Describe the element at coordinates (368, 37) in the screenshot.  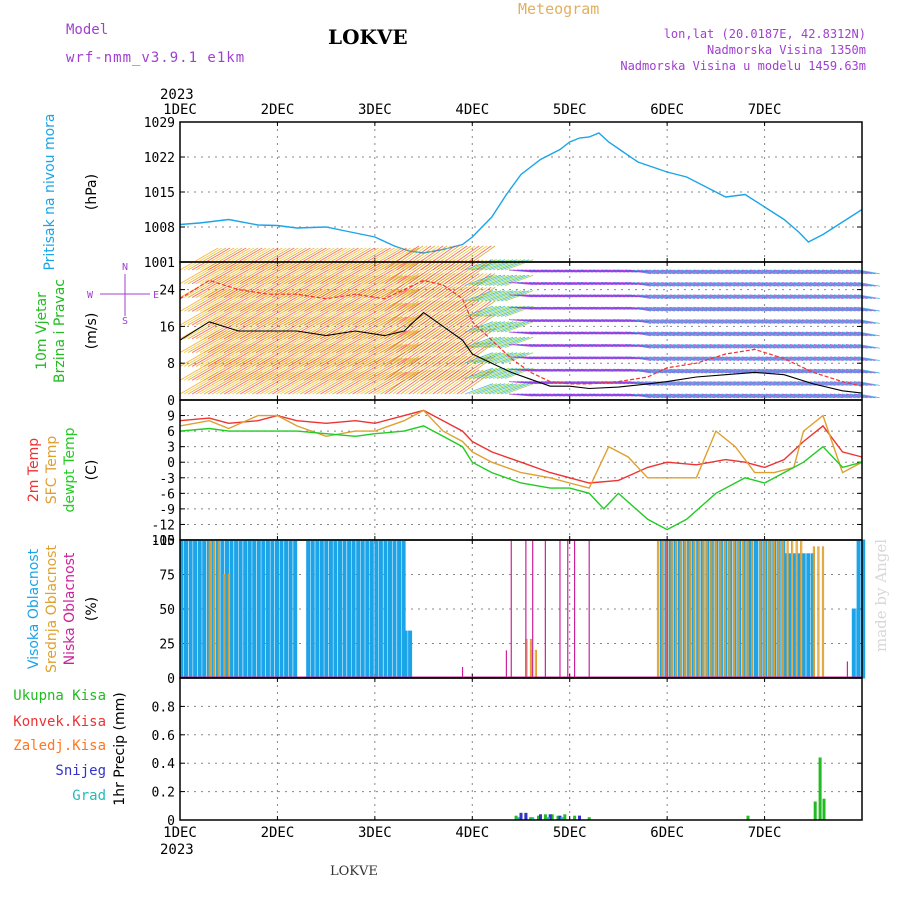
I see `station-title: LOKVE` at that location.